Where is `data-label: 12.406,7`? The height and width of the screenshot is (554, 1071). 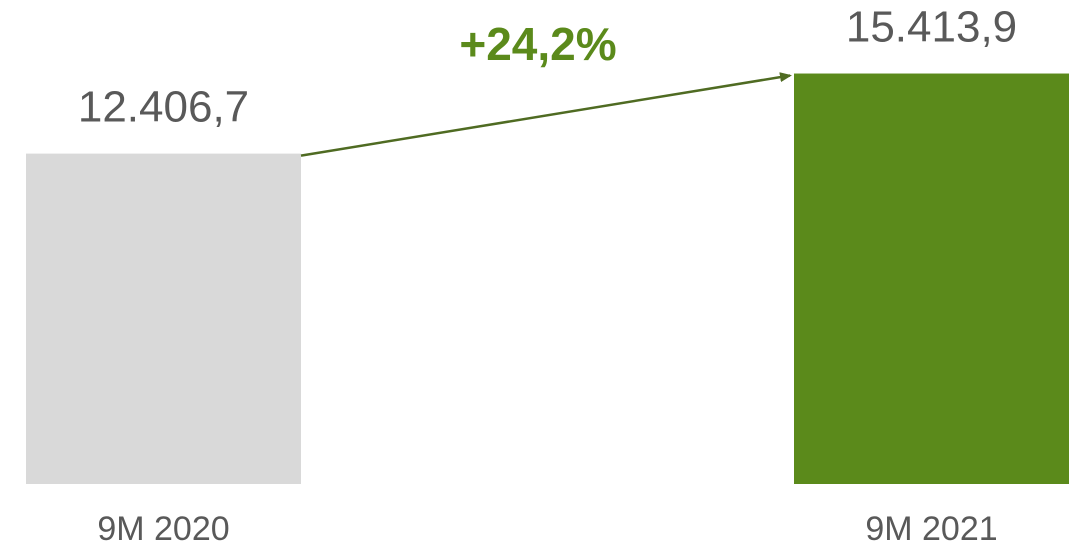
data-label: 12.406,7 is located at coordinates (163, 107).